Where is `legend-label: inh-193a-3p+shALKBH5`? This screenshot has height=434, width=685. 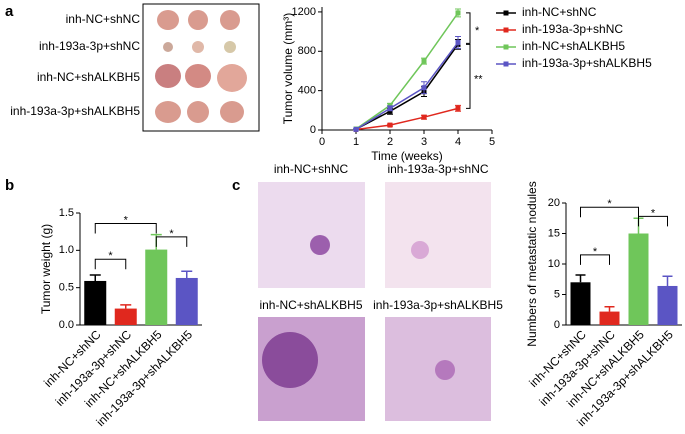
legend-label: inh-193a-3p+shALKBH5 is located at coordinates (587, 63).